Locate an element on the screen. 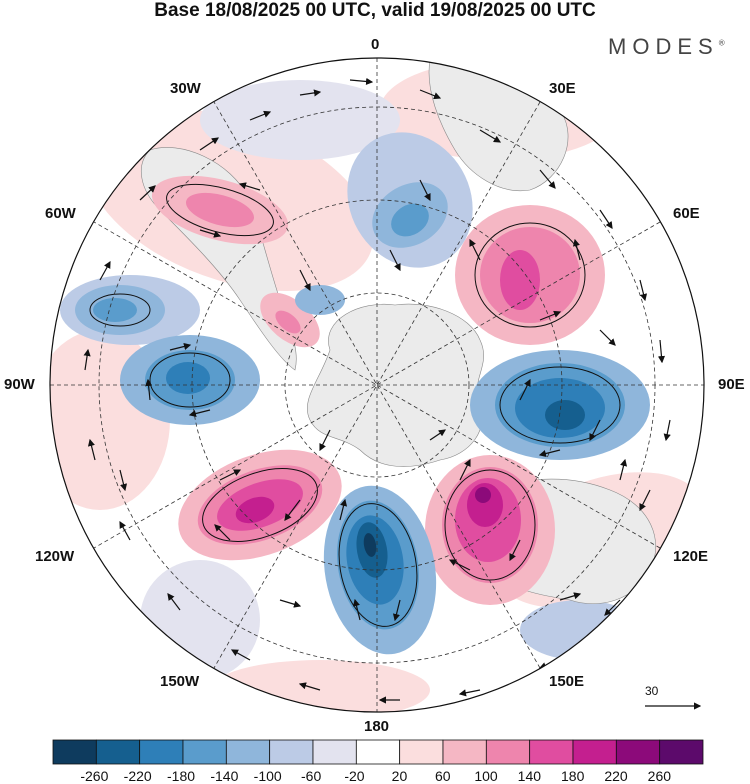  colorbar-tick-label: -20 is located at coordinates (354, 776).